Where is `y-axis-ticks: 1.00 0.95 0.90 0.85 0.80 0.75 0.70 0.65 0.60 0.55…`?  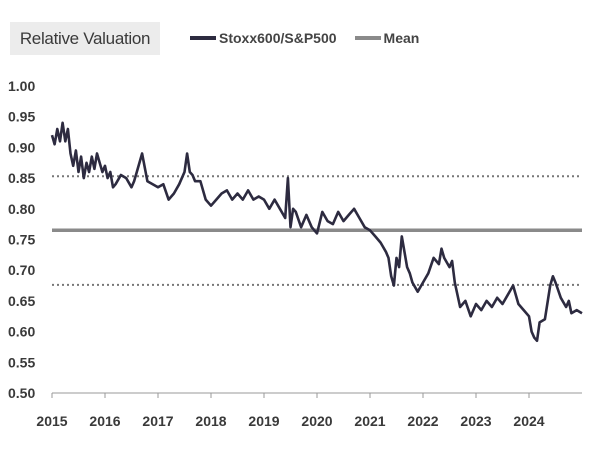
y-axis-ticks: 1.00 0.95 0.90 0.85 0.80 0.75 0.70 0.65 0.60 0.55… is located at coordinates (21, 239).